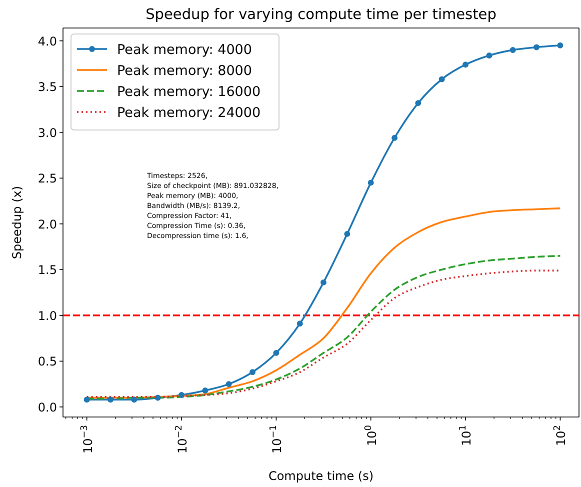 Image resolution: width=581 pixels, height=487 pixels. What do you see at coordinates (47, 224) in the screenshot?
I see `y-tick-label: 2.0` at bounding box center [47, 224].